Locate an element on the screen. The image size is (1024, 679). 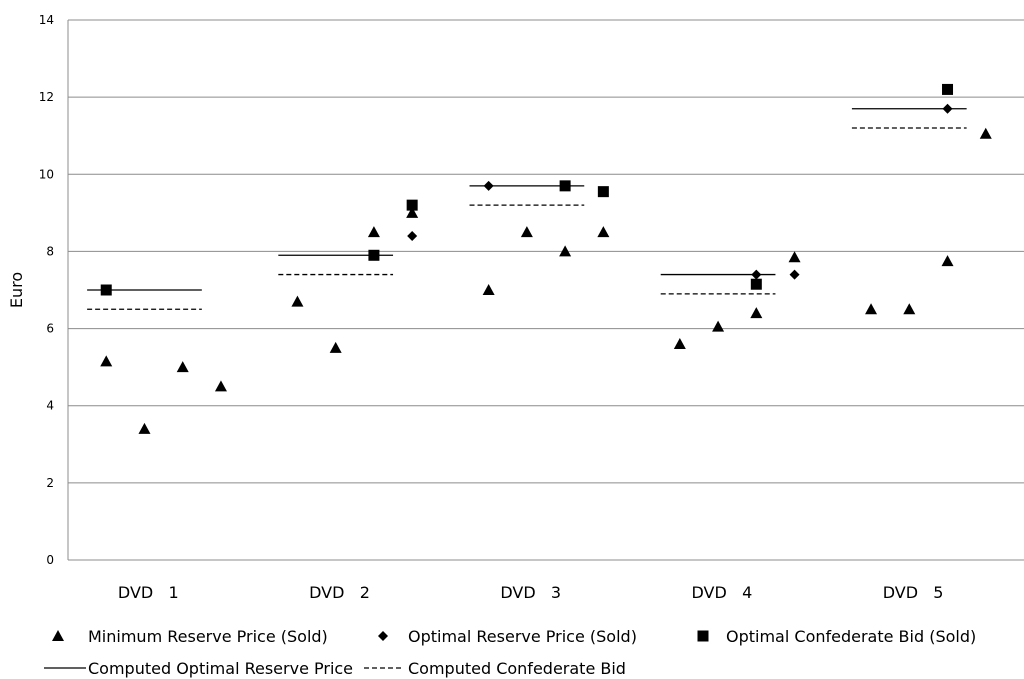
legend-marker-square is located at coordinates (703, 636).